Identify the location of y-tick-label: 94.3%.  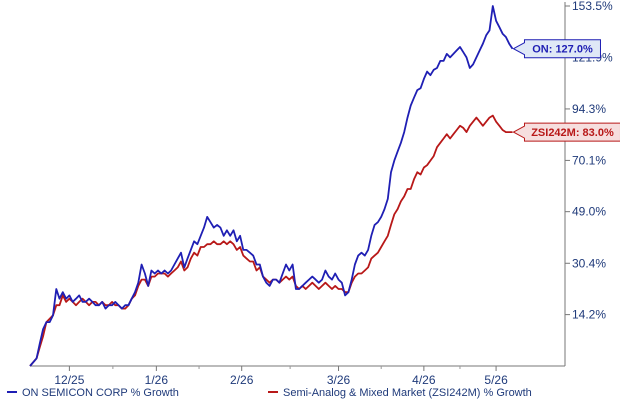
(589, 109).